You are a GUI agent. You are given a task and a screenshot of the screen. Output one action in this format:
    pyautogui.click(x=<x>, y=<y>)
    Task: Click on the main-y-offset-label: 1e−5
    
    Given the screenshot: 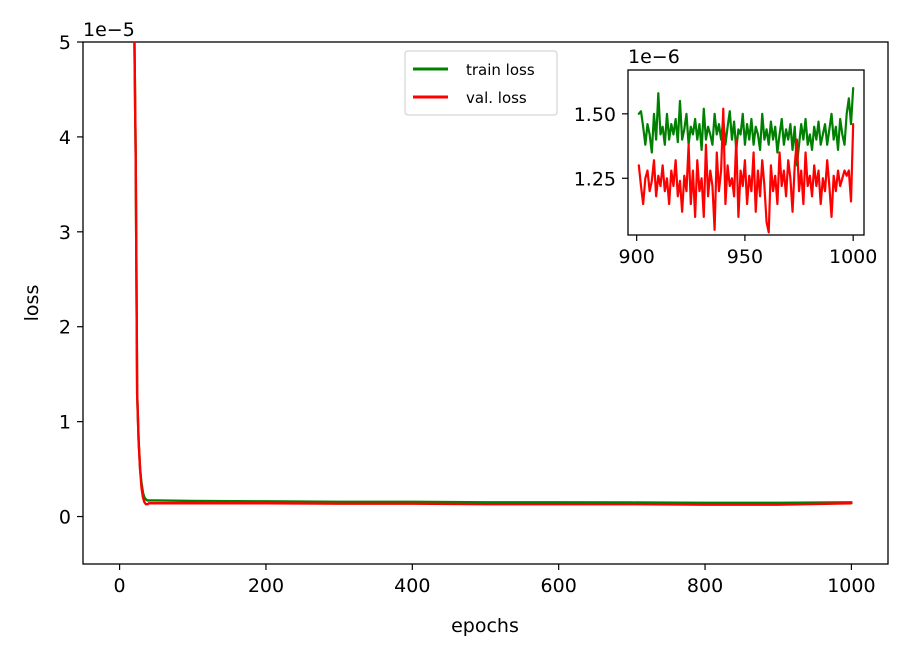 What is the action you would take?
    pyautogui.click(x=109, y=30)
    